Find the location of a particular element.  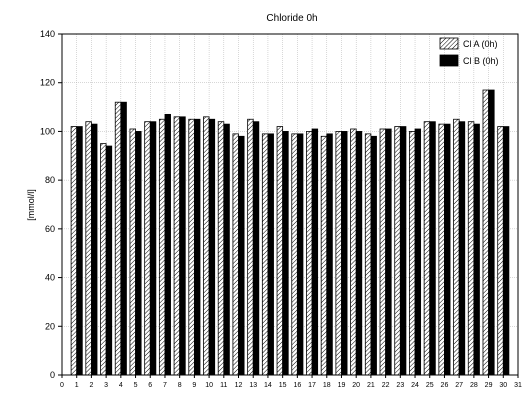

x-tick-label: 18 is located at coordinates (327, 385).